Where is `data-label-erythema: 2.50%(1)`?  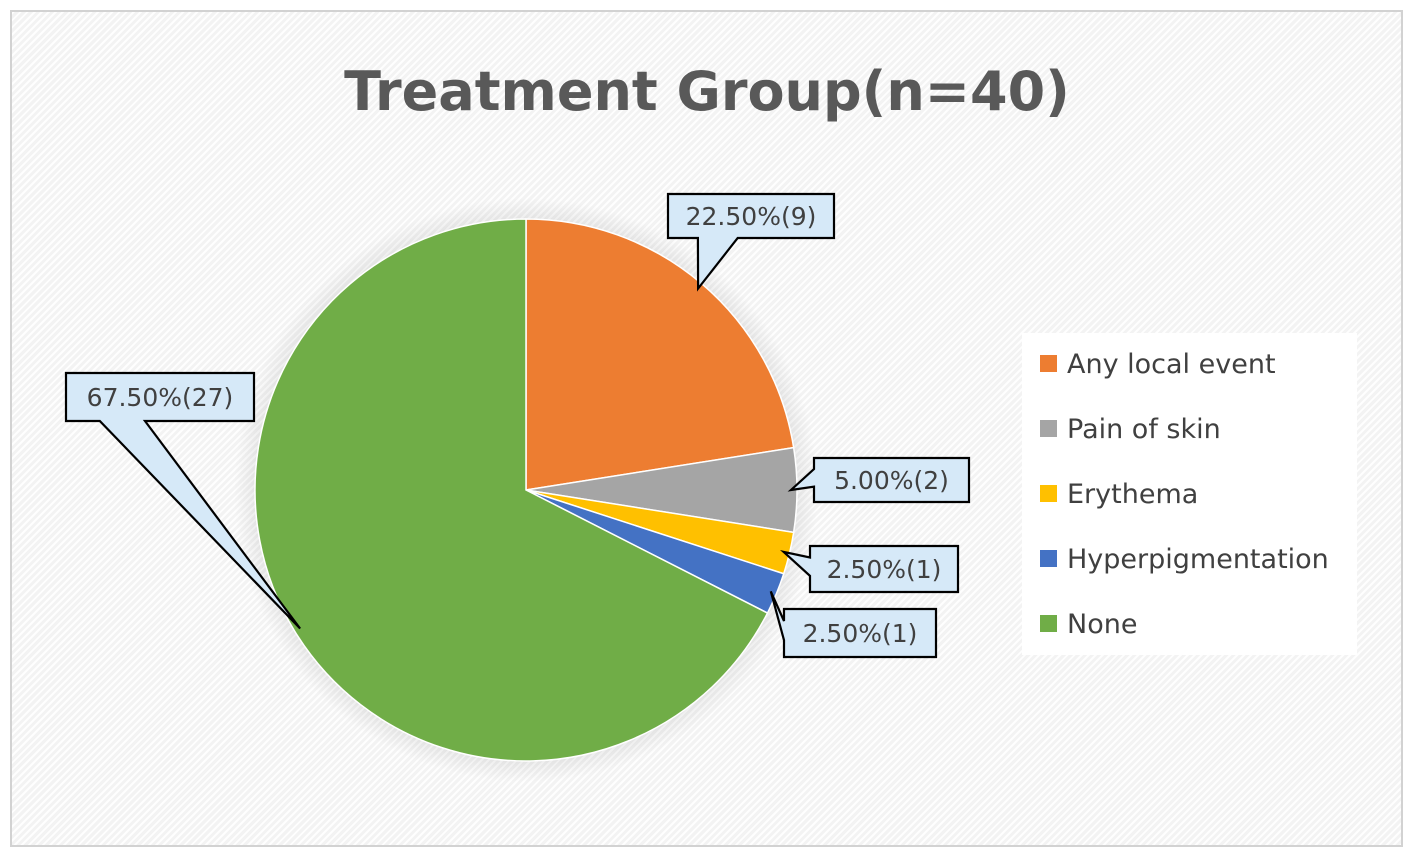
data-label-erythema: 2.50%(1) is located at coordinates (869, 569).